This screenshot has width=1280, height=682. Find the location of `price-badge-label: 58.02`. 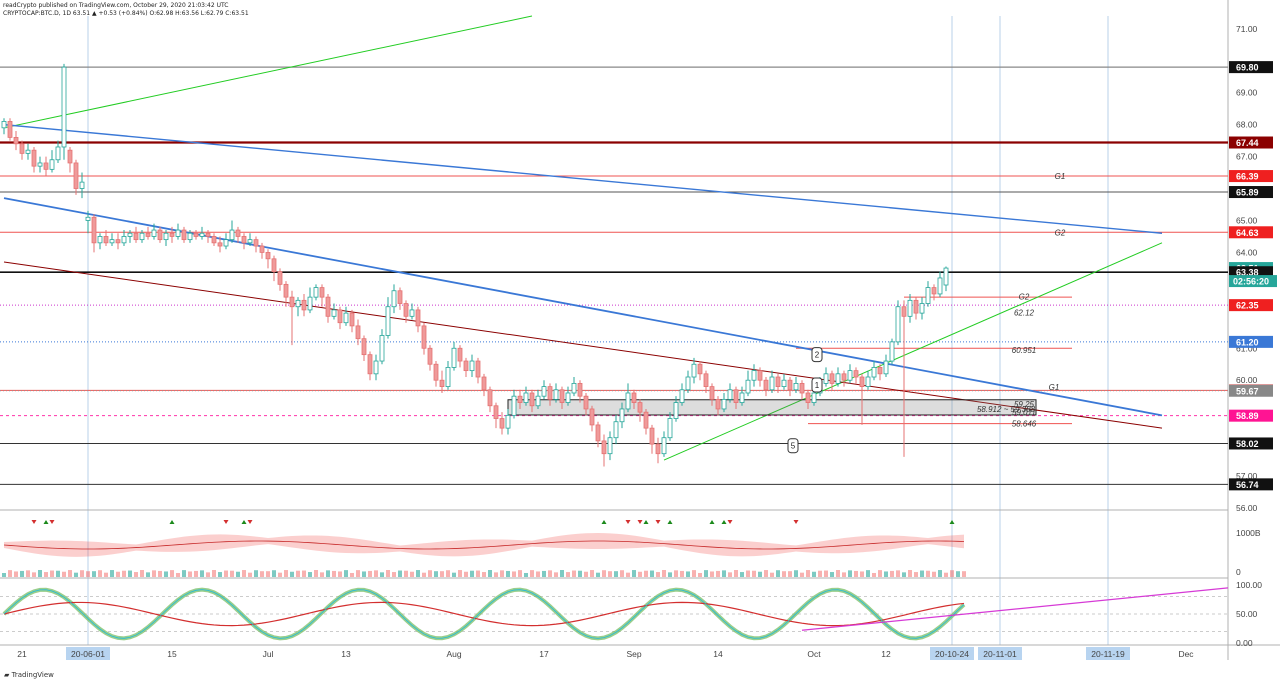

price-badge-label: 58.02 is located at coordinates (1247, 444).